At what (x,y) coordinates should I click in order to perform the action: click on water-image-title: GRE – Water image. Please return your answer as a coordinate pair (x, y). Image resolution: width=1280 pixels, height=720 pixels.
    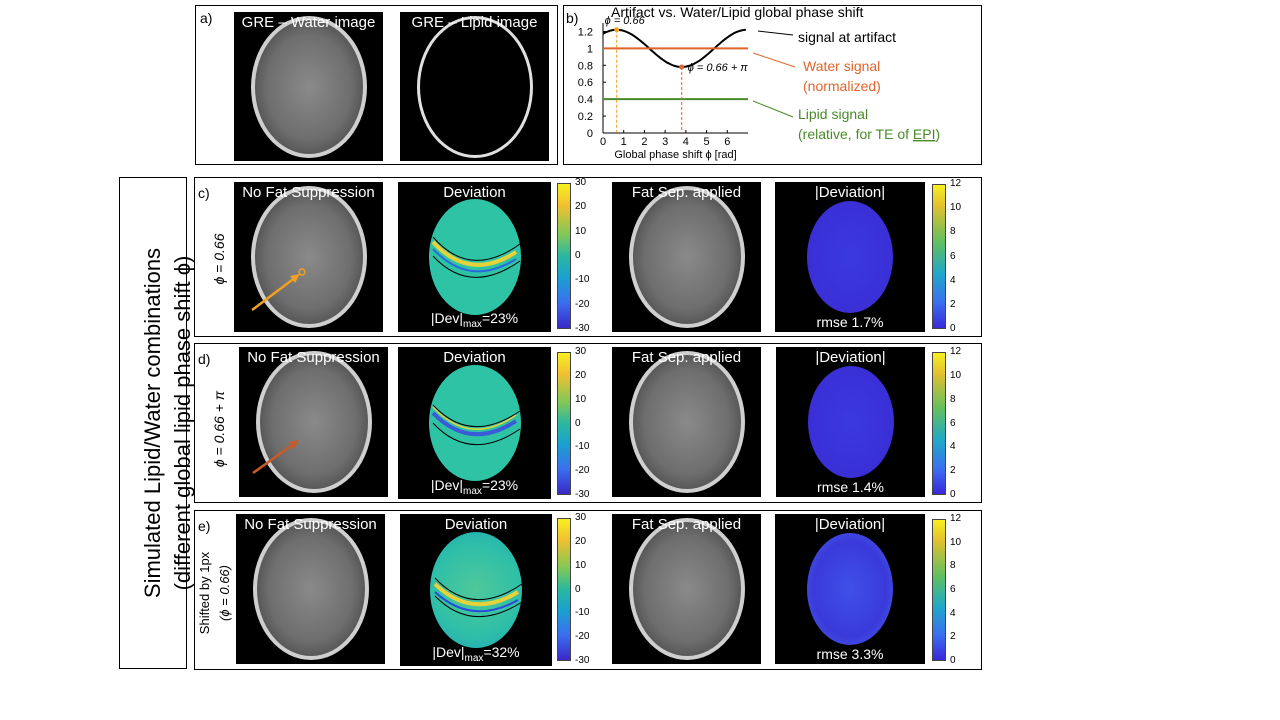
    Looking at the image, I should click on (308, 22).